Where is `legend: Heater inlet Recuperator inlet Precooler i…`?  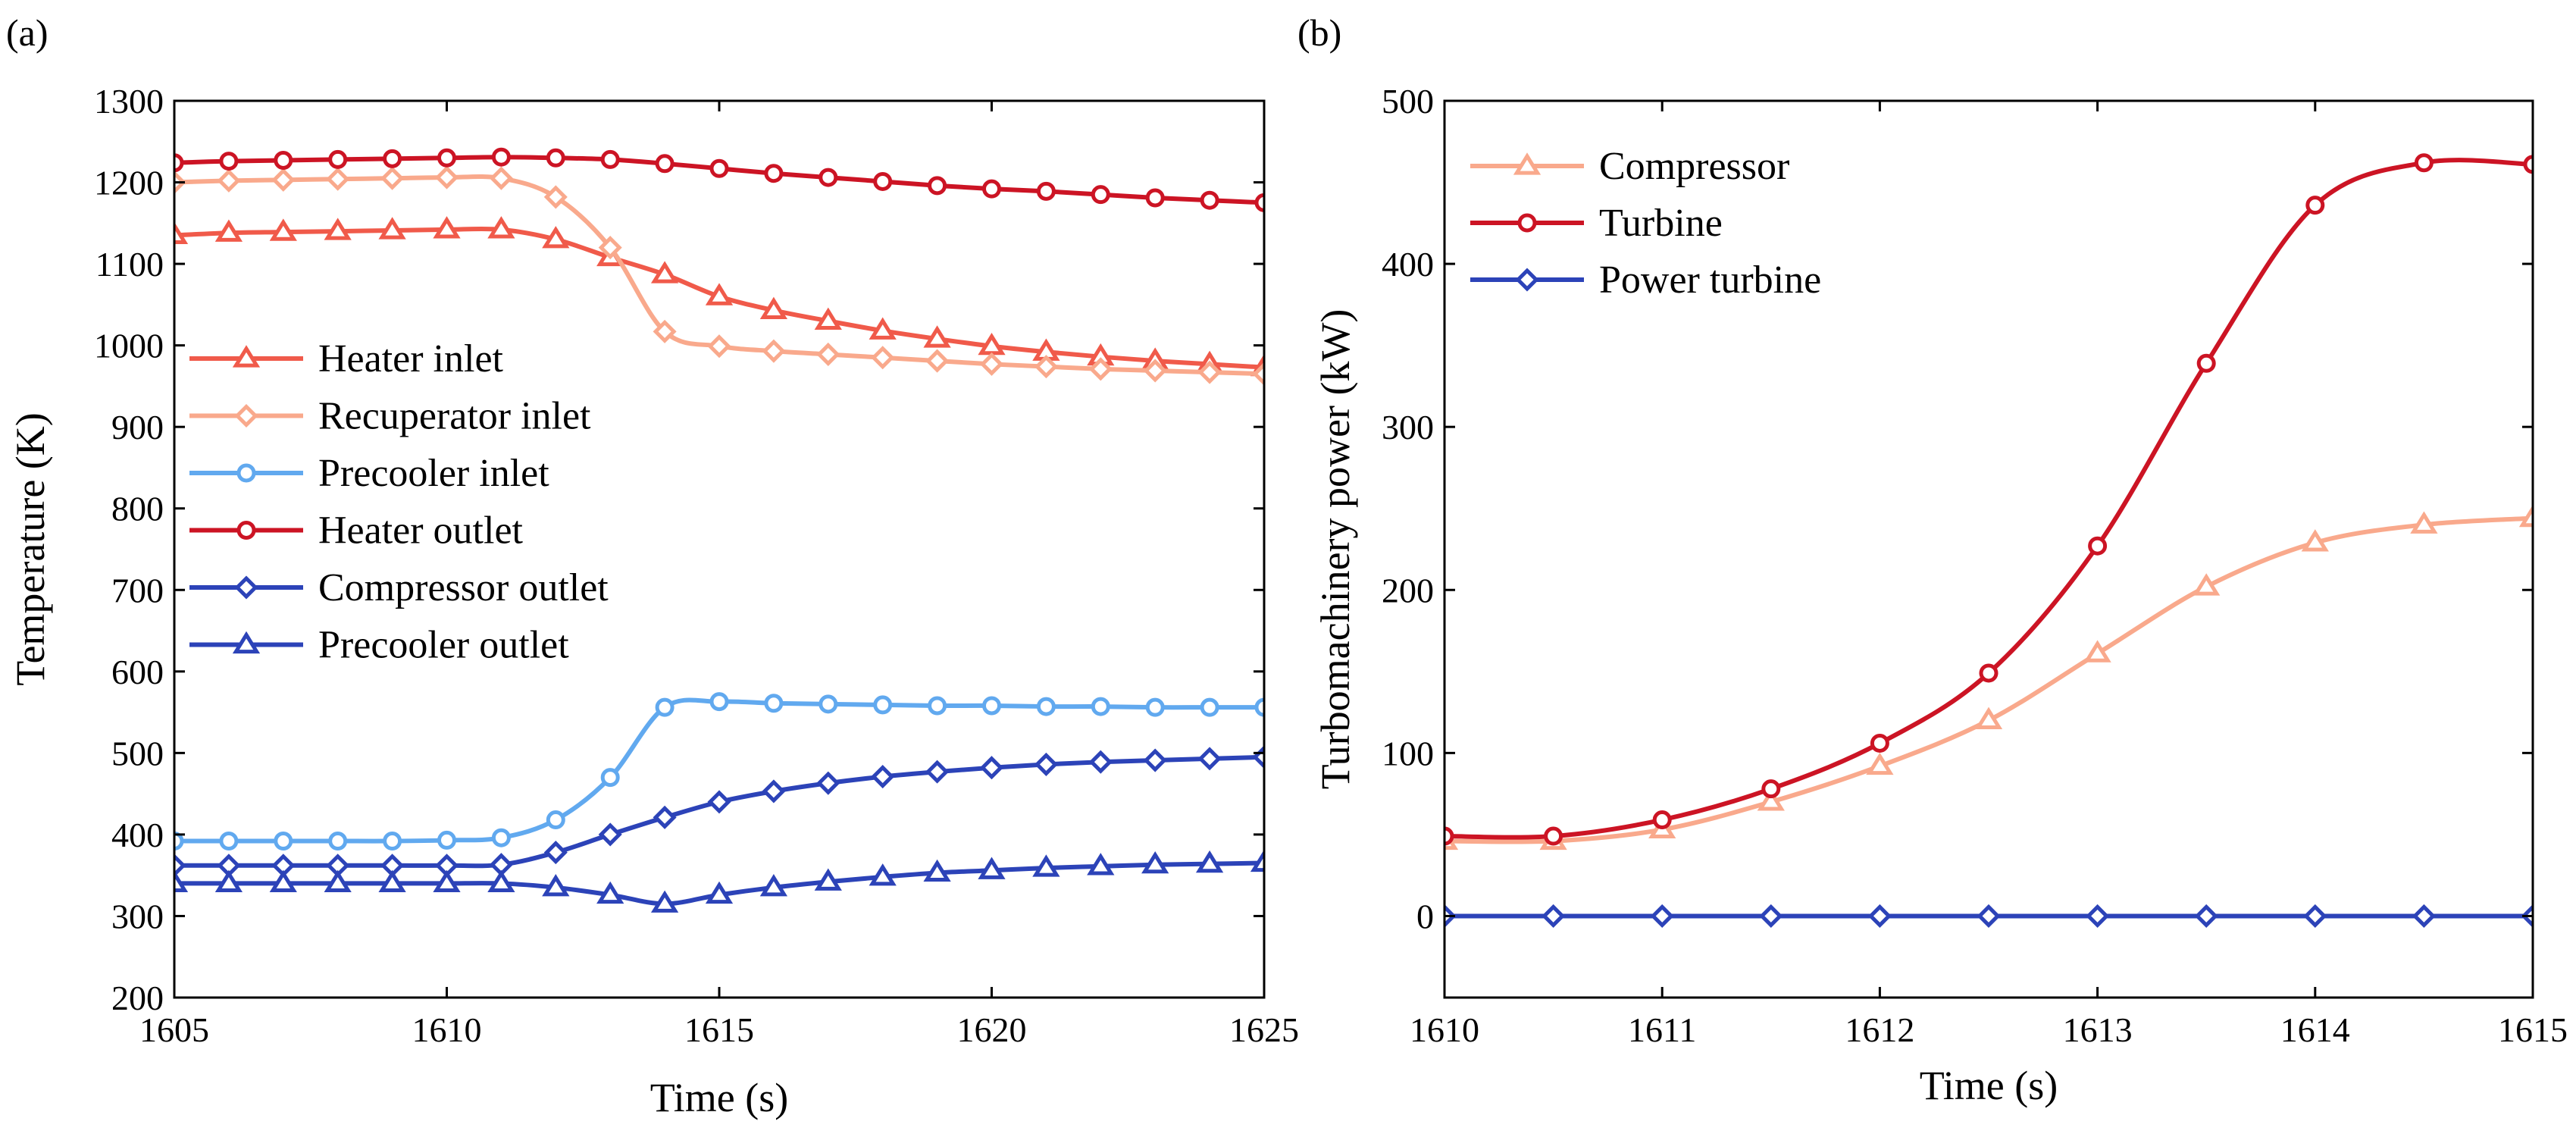 legend: Heater inlet Recuperator inlet Precooler i… is located at coordinates (399, 502).